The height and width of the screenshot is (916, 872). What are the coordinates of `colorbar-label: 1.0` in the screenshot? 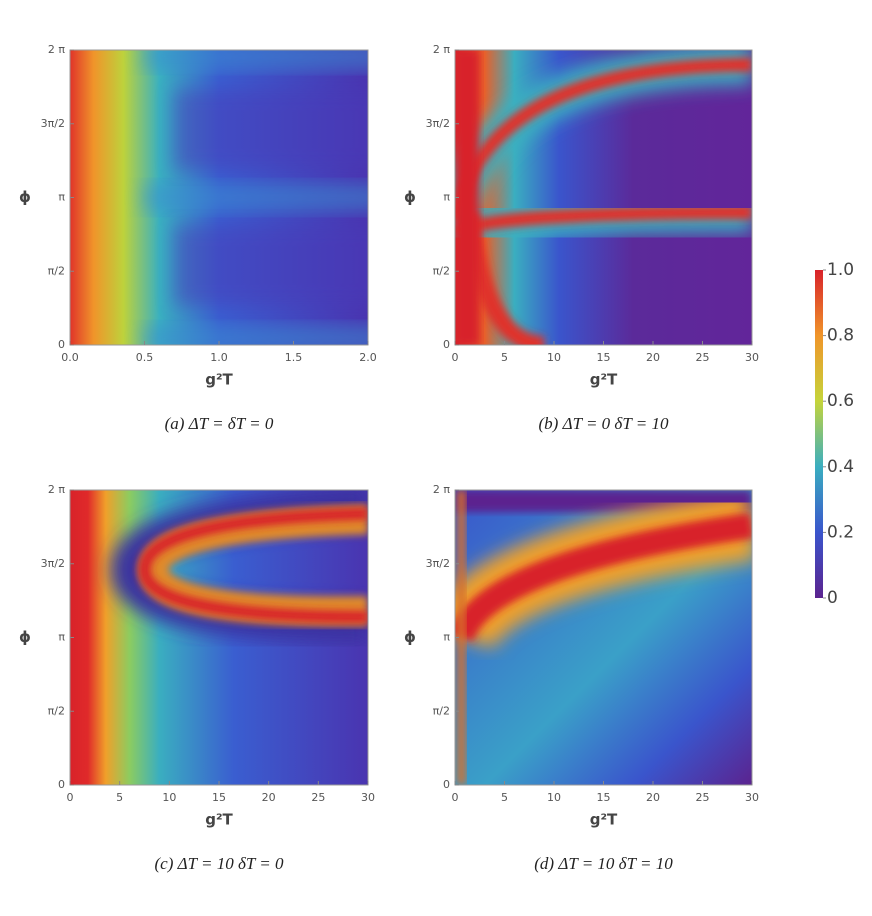 It's located at (840, 270).